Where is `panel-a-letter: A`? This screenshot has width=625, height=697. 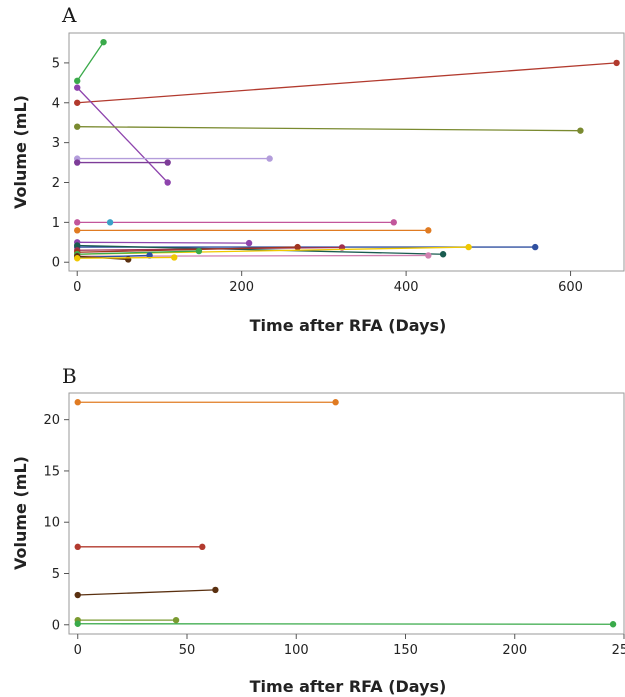 panel-a-letter: A is located at coordinates (69, 15).